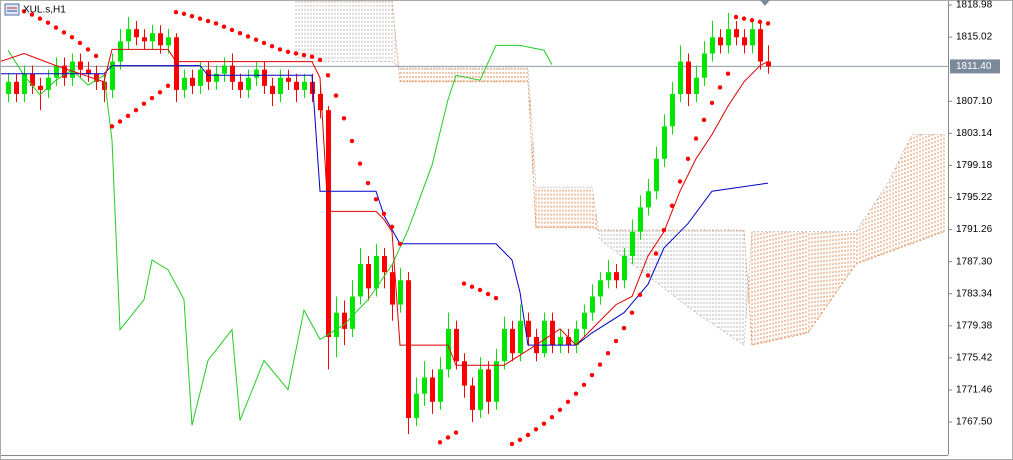 The image size is (1013, 460). I want to click on y-tick-label: 1767.50, so click(974, 422).